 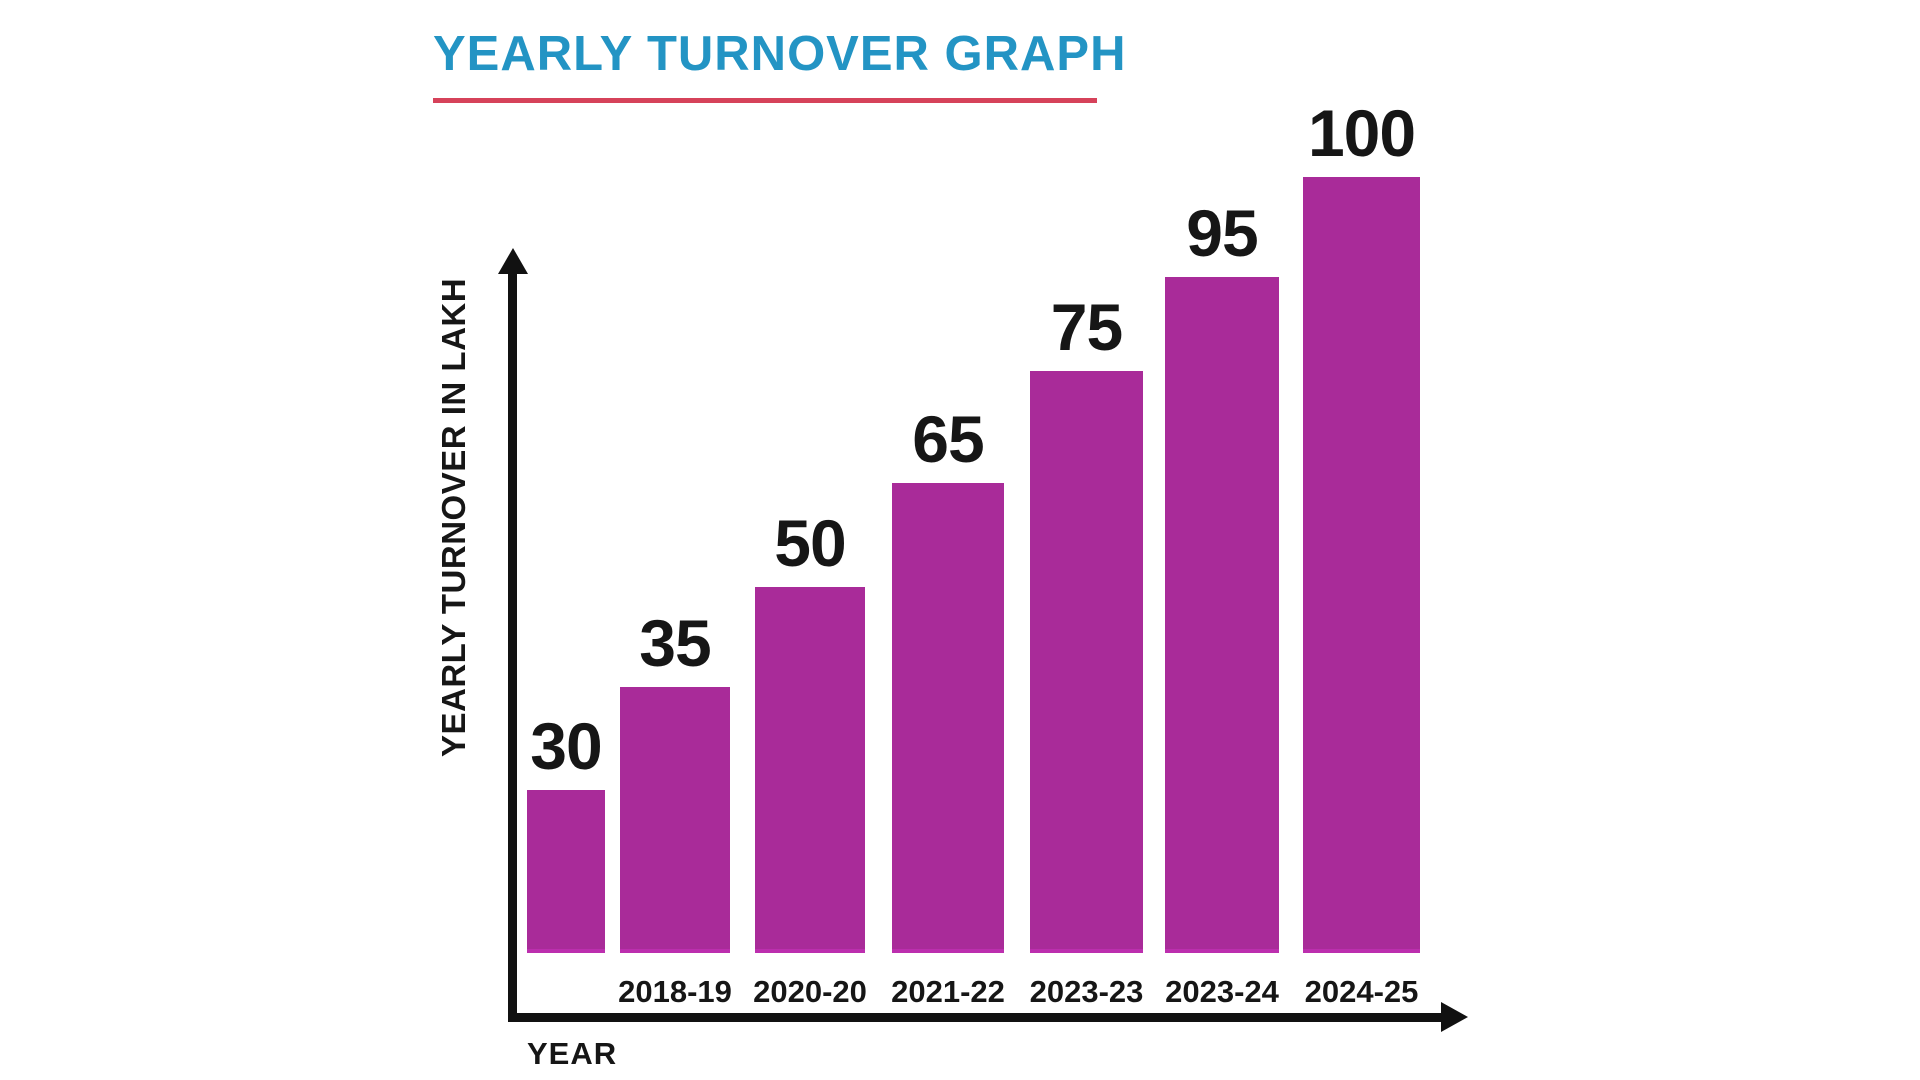 I want to click on x-tick-label: 2024-25, so click(x=1361, y=991).